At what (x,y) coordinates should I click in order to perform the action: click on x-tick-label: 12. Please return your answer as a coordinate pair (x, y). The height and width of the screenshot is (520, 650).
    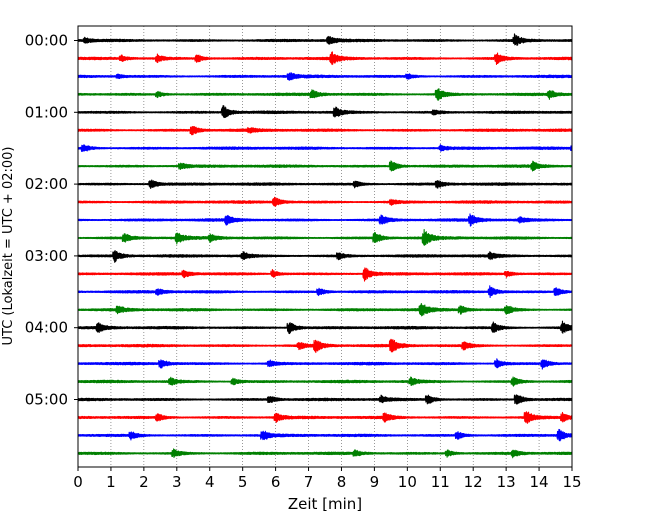
    Looking at the image, I should click on (473, 482).